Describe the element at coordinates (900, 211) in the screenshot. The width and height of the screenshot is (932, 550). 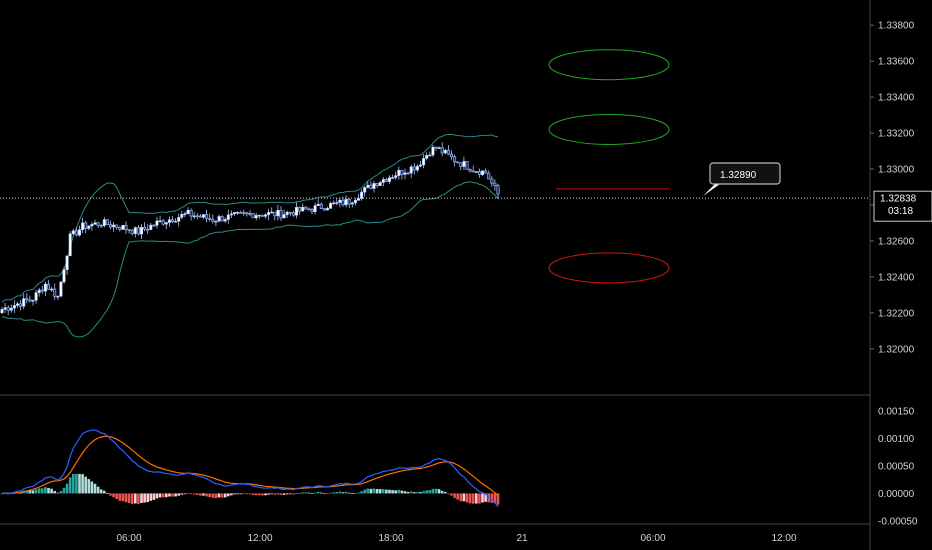
I see `countdown-label: 03:18` at that location.